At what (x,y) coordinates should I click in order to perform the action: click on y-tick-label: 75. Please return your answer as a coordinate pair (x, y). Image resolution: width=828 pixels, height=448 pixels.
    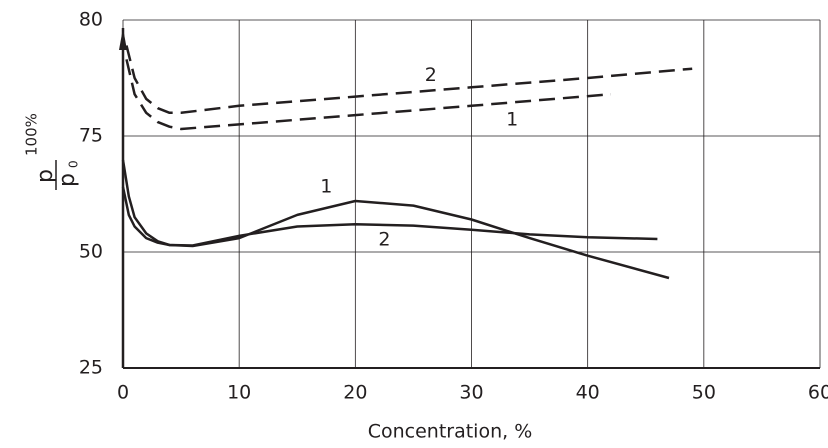
    Looking at the image, I should click on (91, 136).